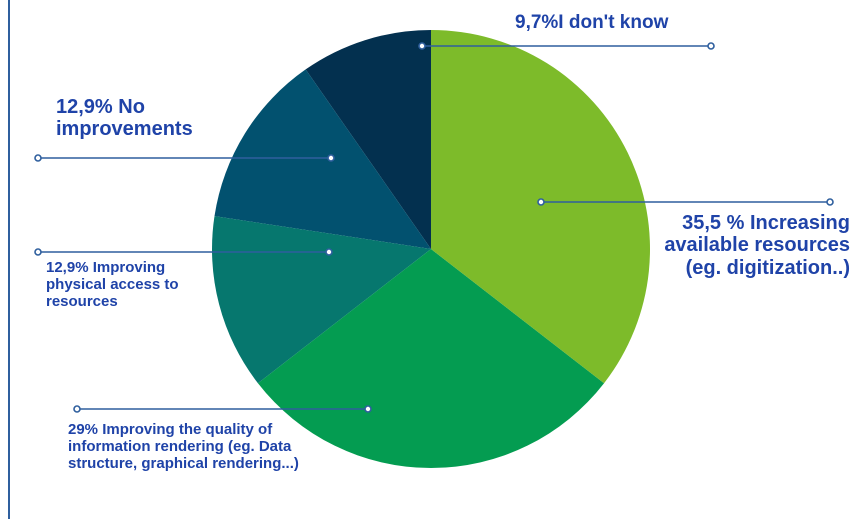 Image resolution: width=863 pixels, height=519 pixels. What do you see at coordinates (124, 118) in the screenshot?
I see `slice-label-no-improvements: 12,9% No improvements` at bounding box center [124, 118].